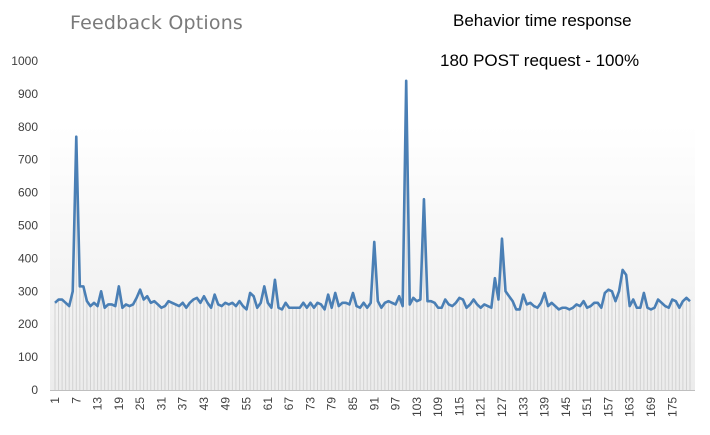 The width and height of the screenshot is (710, 435). What do you see at coordinates (28, 94) in the screenshot?
I see `y-tick-label: 900` at bounding box center [28, 94].